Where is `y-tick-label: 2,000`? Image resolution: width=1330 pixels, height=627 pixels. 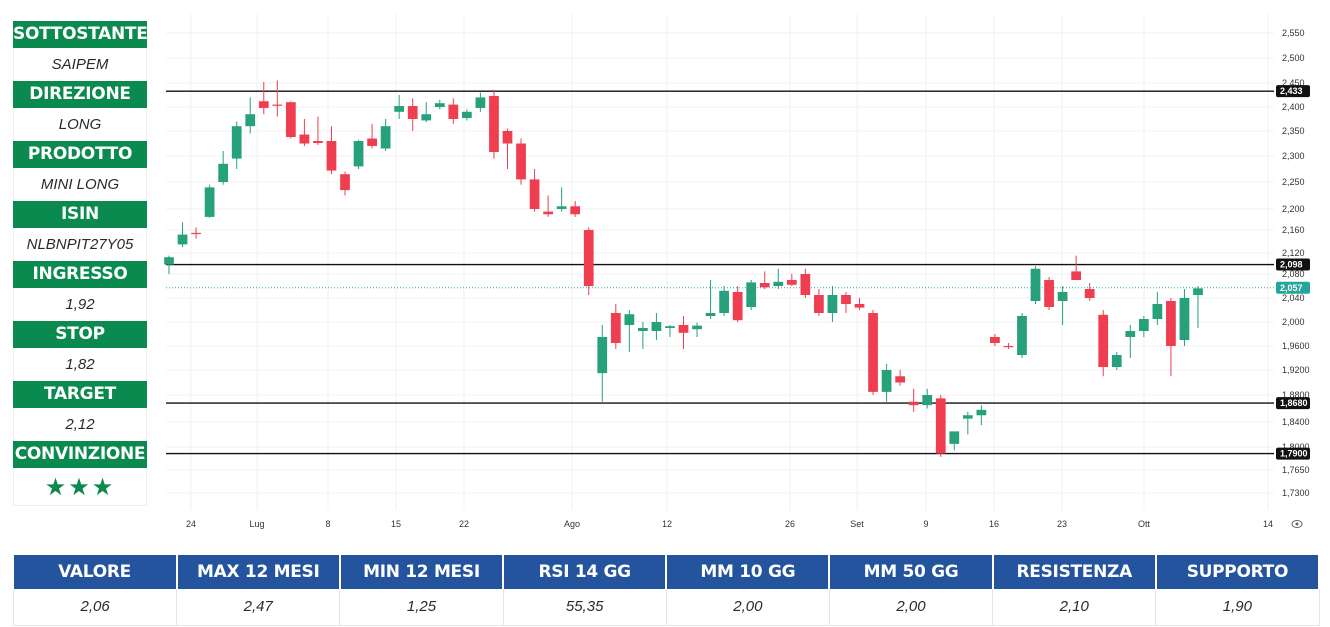
y-tick-label: 2,000 is located at coordinates (1293, 322).